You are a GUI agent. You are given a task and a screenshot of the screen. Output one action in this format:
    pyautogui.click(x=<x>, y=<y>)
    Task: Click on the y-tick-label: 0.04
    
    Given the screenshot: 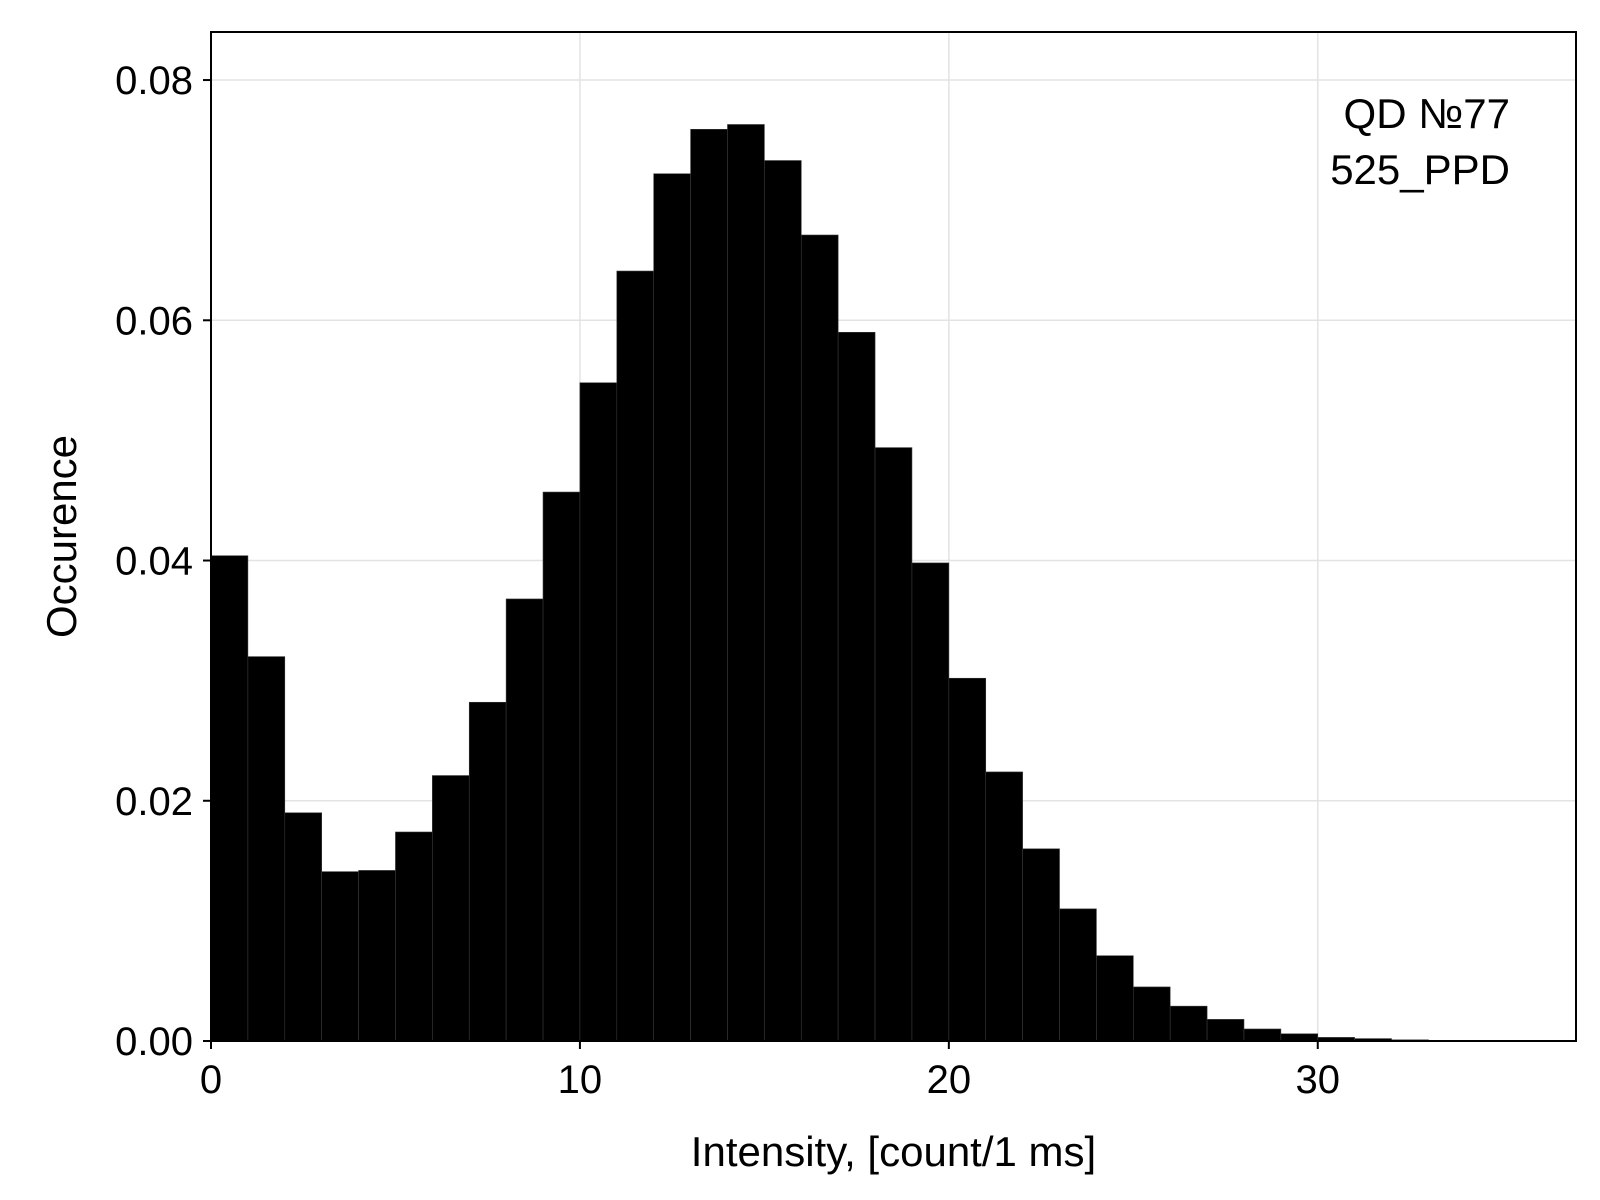 What is the action you would take?
    pyautogui.click(x=154, y=562)
    